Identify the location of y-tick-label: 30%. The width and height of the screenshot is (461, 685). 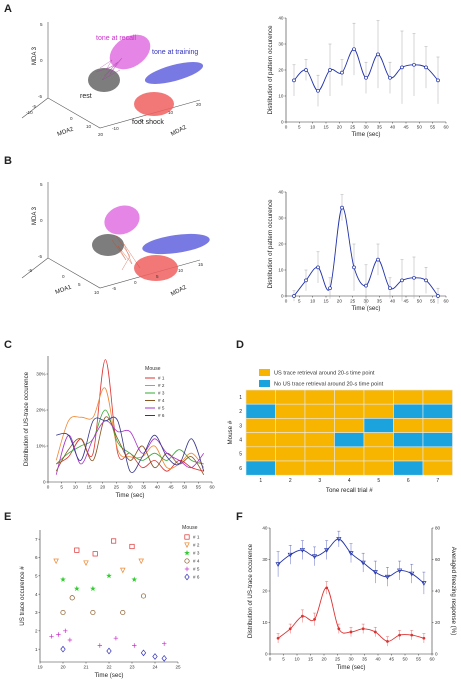
(40, 374).